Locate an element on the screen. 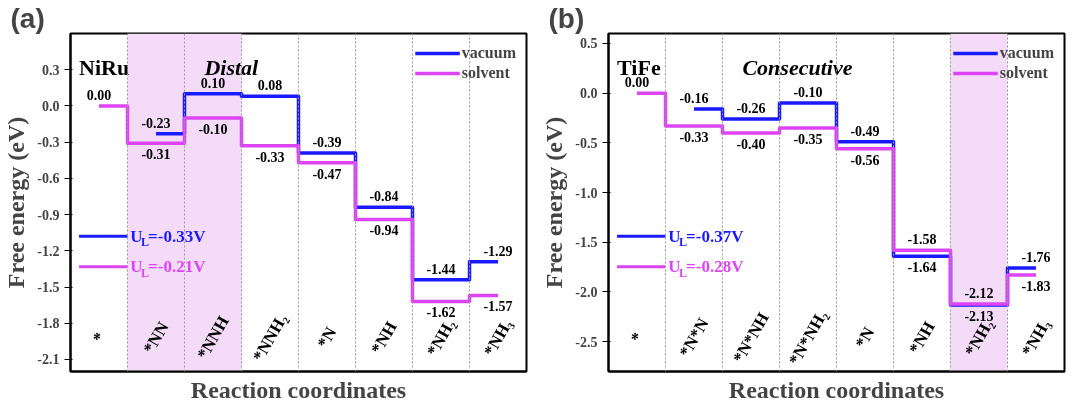 The image size is (1079, 410). data-label: -0.35 is located at coordinates (808, 139).